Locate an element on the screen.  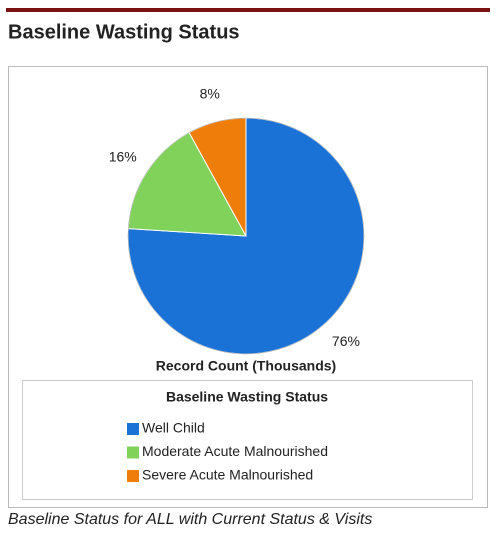
legend-label: Severe Acute Malnourished is located at coordinates (227, 475).